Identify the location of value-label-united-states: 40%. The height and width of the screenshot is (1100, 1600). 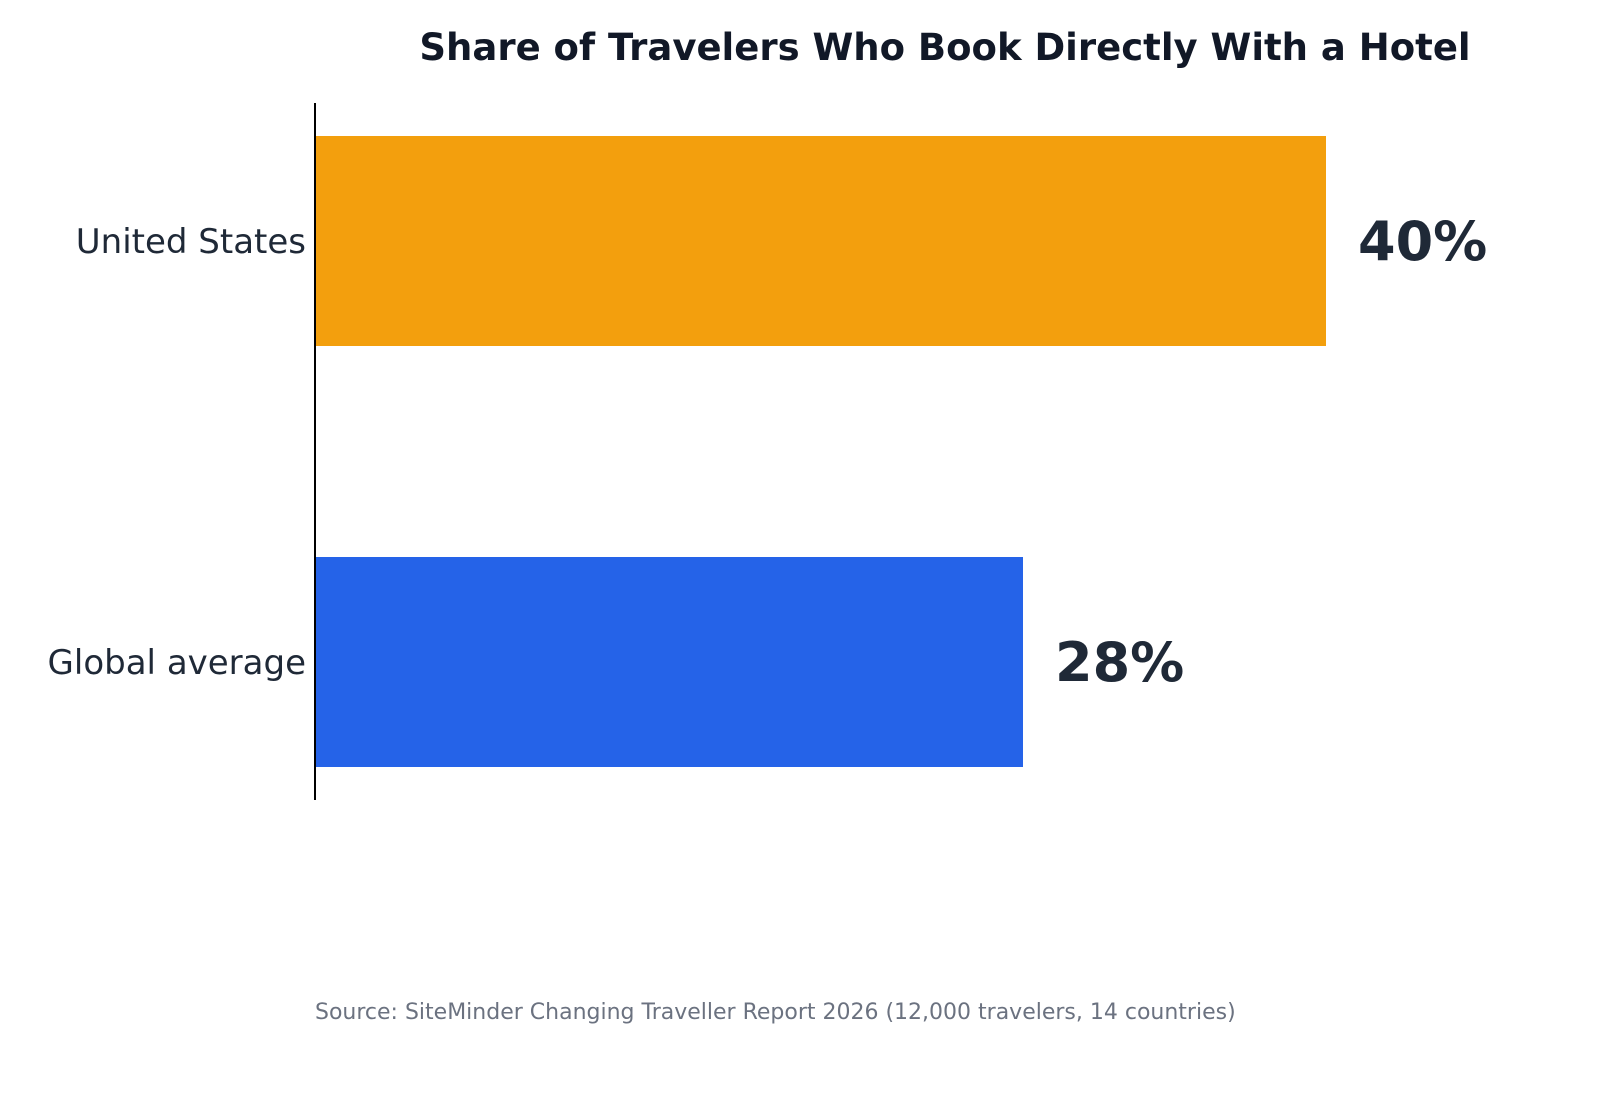
(1422, 241).